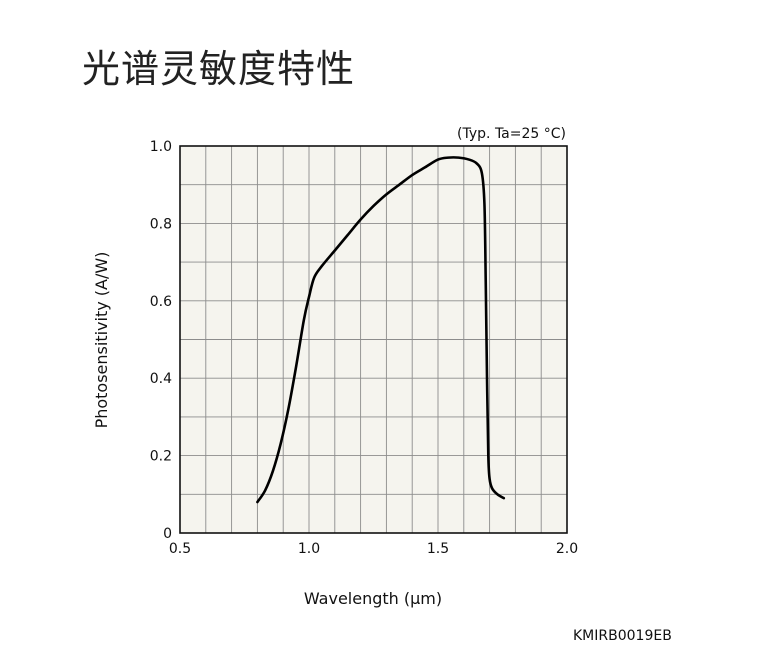 The height and width of the screenshot is (663, 772). I want to click on x-tick-label: 1.0, so click(309, 549).